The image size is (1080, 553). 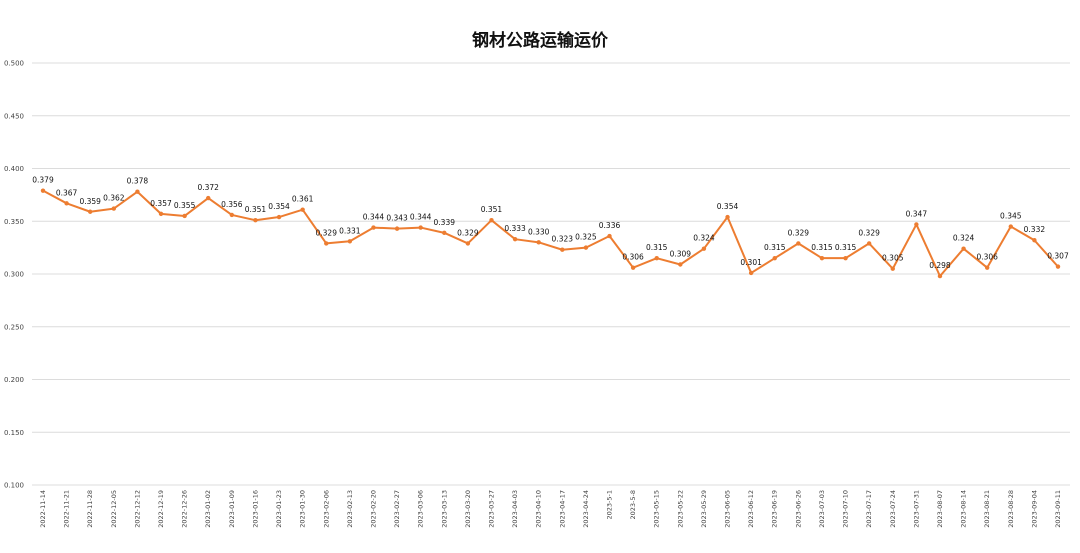 What do you see at coordinates (539, 509) in the screenshot?
I see `x-tick-label: 2023-04-10` at bounding box center [539, 509].